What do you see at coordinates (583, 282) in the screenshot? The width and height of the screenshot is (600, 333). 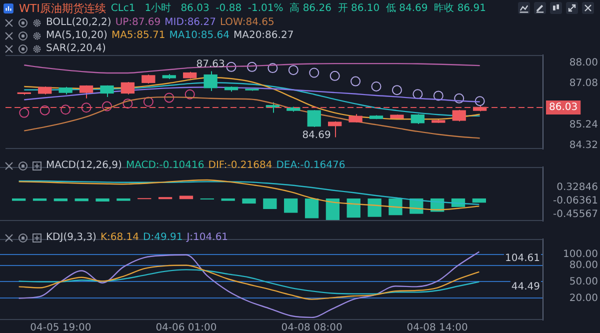 I see `y-tick-label: 50.00` at bounding box center [583, 282].